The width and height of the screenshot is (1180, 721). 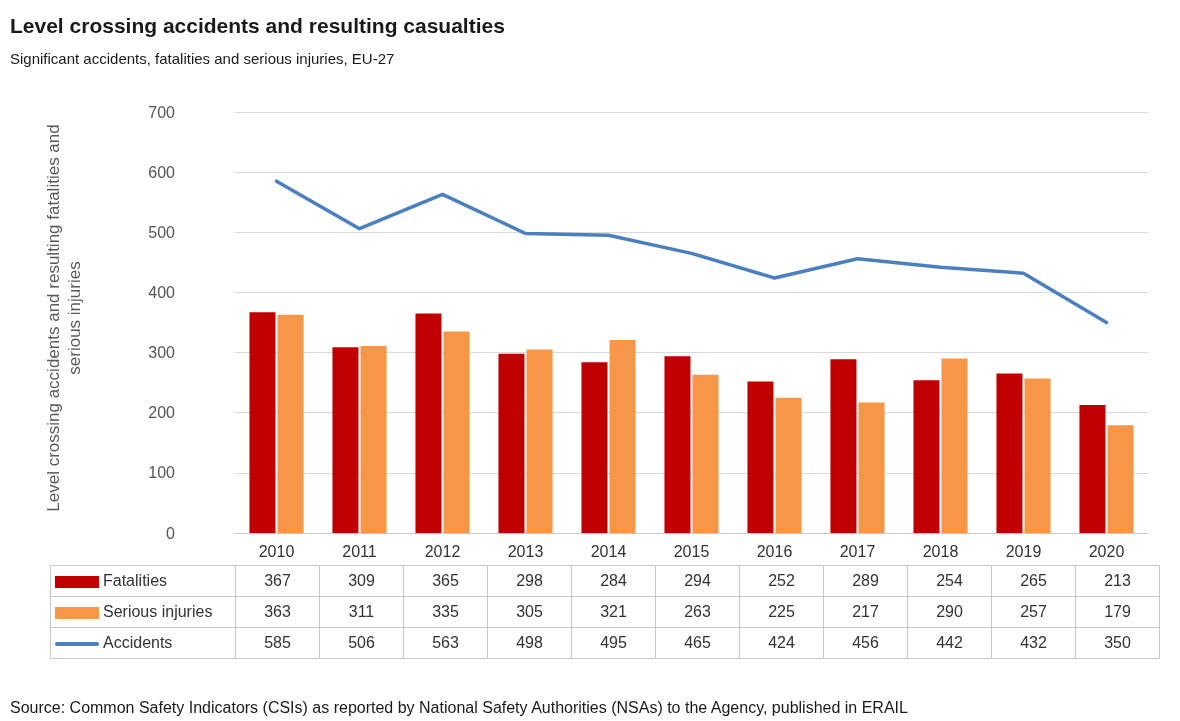 I want to click on y-tick-label: 600, so click(x=162, y=172).